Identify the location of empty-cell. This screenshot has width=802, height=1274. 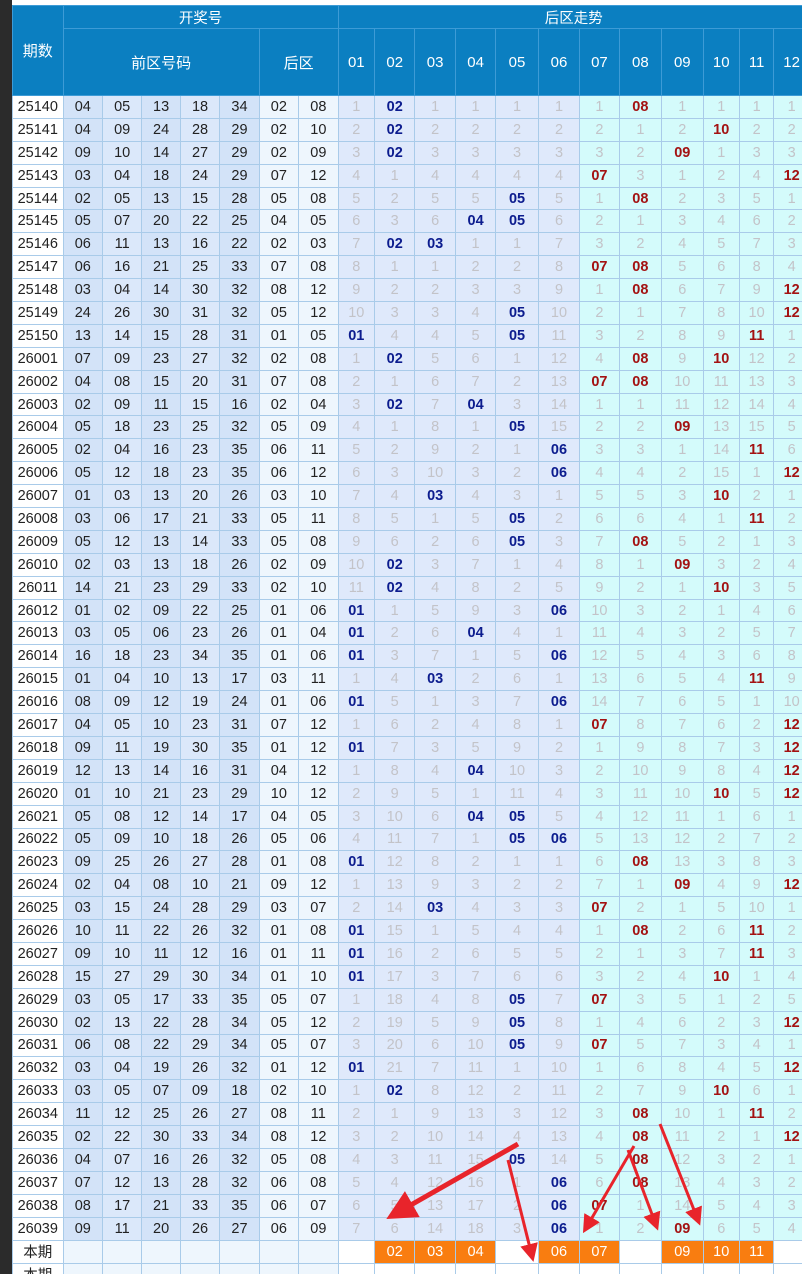
(279, 1251).